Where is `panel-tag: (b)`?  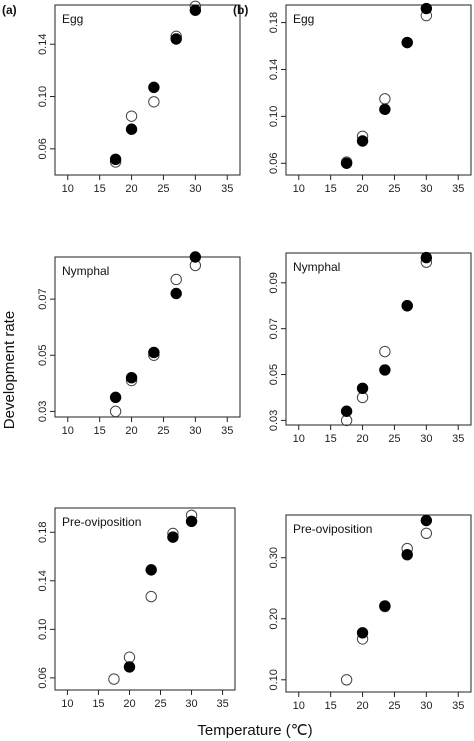
panel-tag: (b) is located at coordinates (240, 10).